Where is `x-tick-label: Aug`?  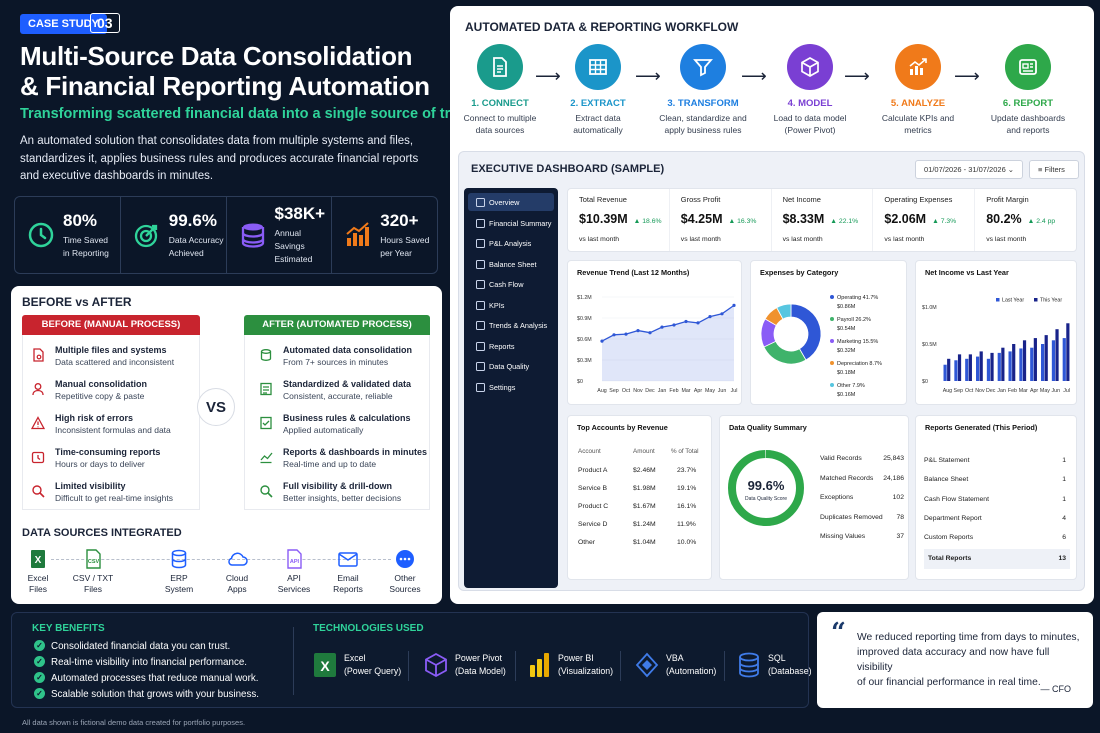 x-tick-label: Aug is located at coordinates (947, 391).